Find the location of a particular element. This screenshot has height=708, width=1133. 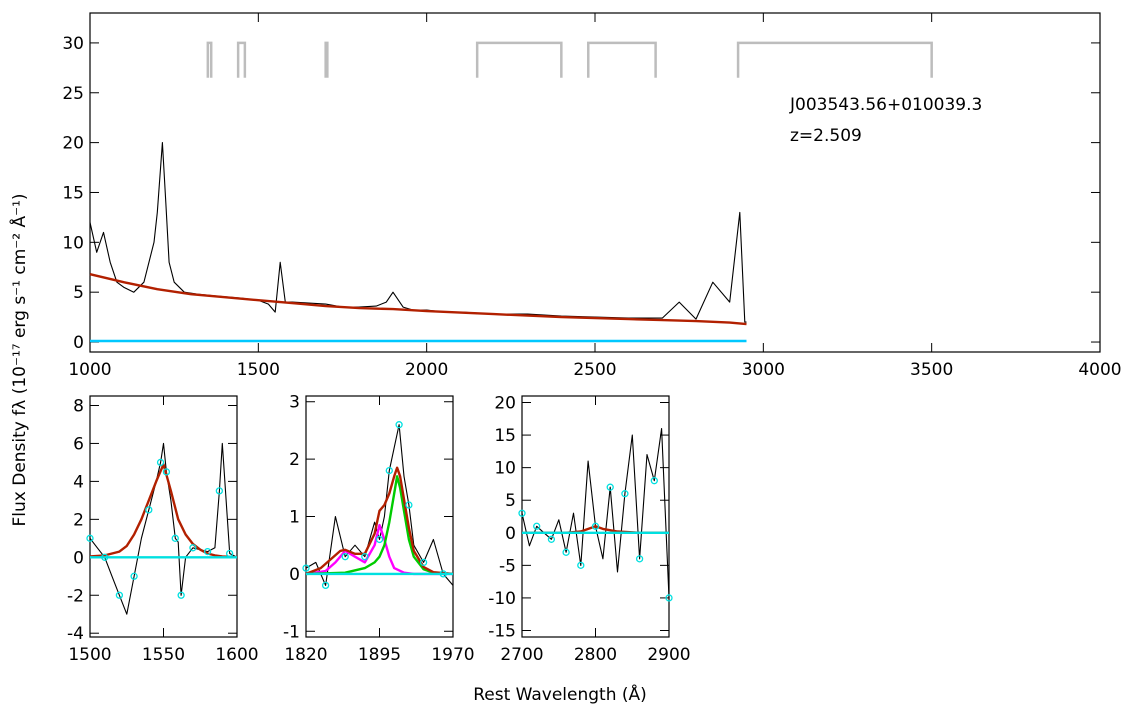

main-x-tick-label: 1000 is located at coordinates (89, 370).